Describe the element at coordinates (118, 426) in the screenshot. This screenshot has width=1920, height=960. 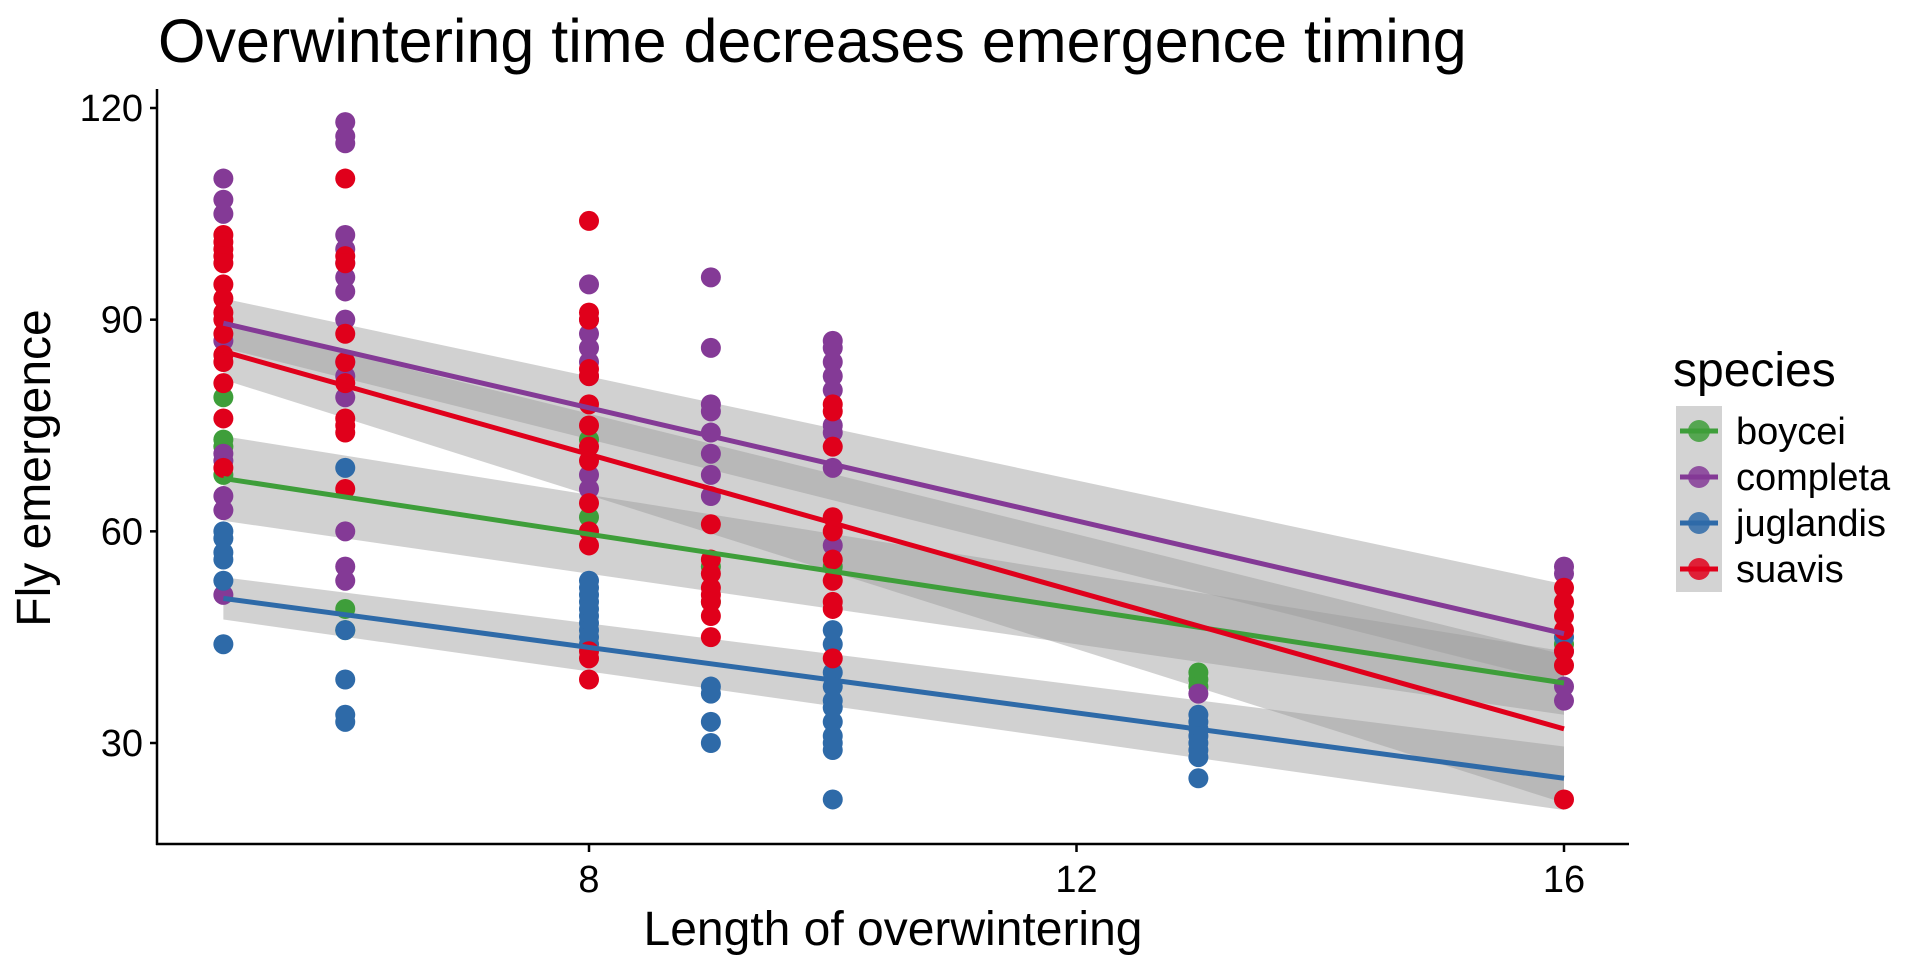
I see `y-axis-ticks: 30 60 90 120` at that location.